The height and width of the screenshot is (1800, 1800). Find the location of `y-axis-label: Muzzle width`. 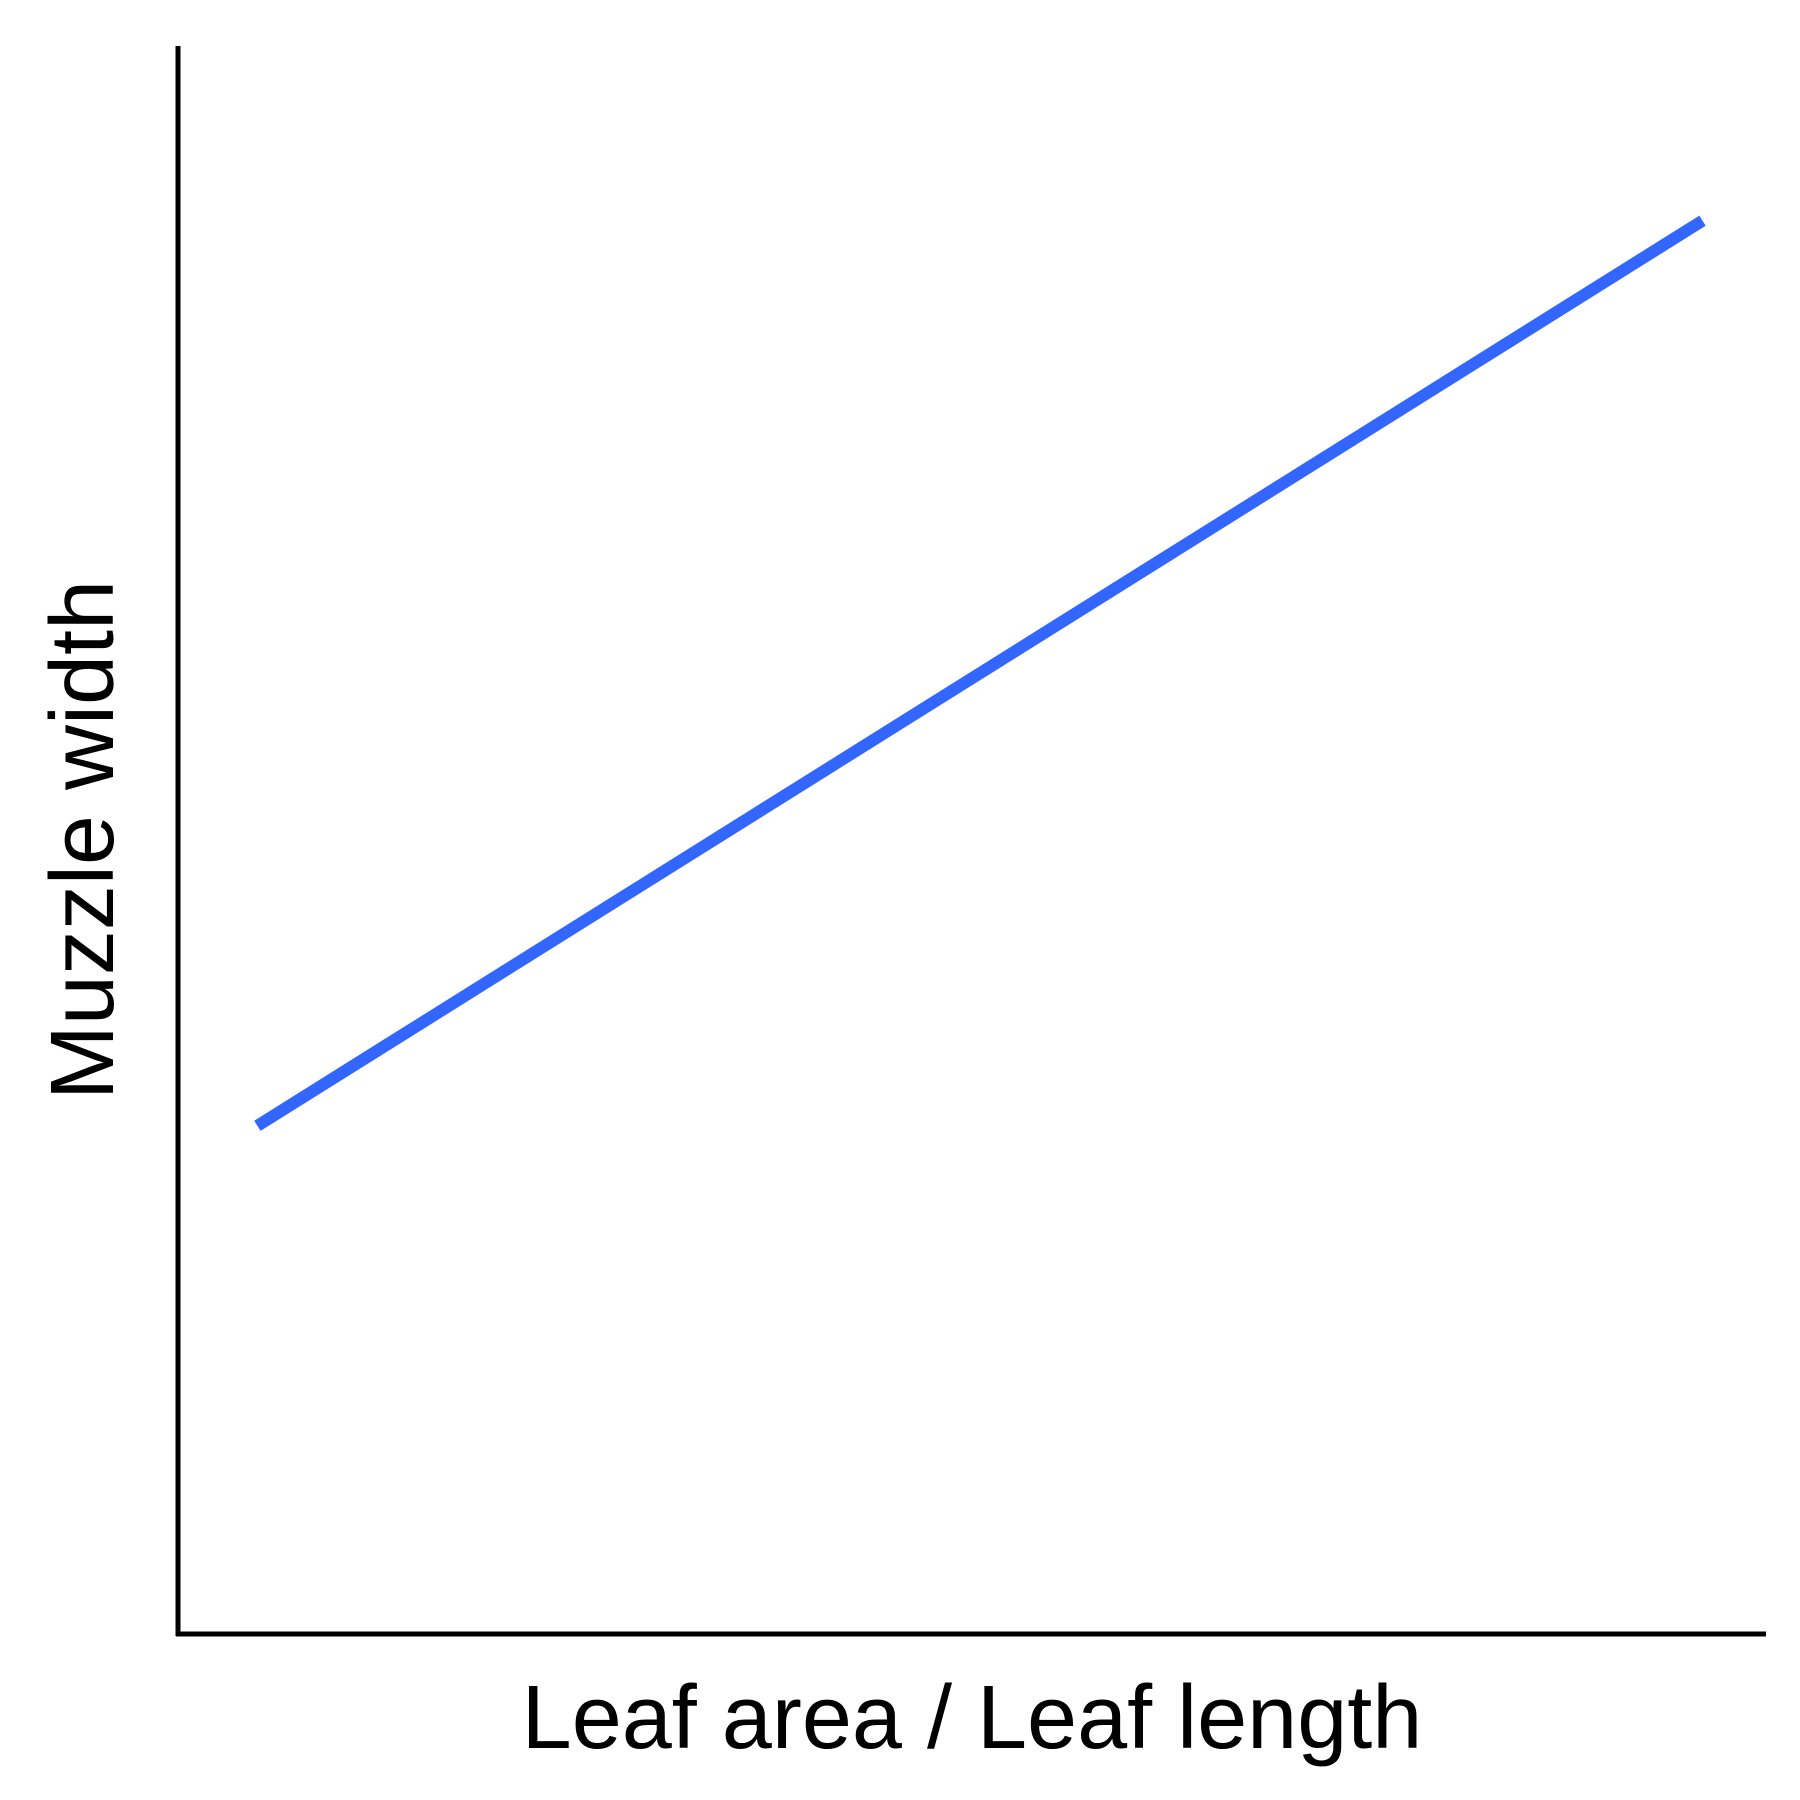

y-axis-label: Muzzle width is located at coordinates (83, 840).